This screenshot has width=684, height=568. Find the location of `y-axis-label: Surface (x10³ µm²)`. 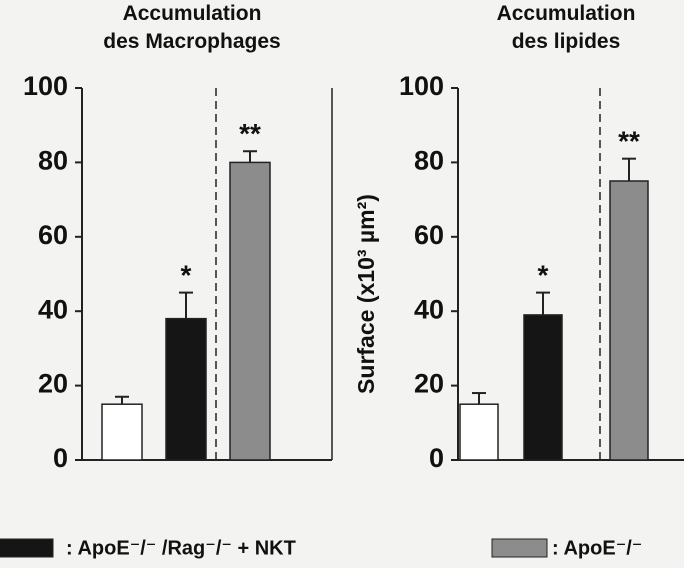

y-axis-label: Surface (x10³ µm²) is located at coordinates (366, 294).